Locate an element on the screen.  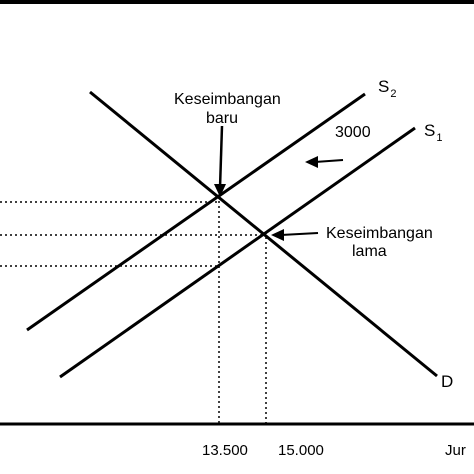
pointer-old-eq-shaft is located at coordinates (299, 234).